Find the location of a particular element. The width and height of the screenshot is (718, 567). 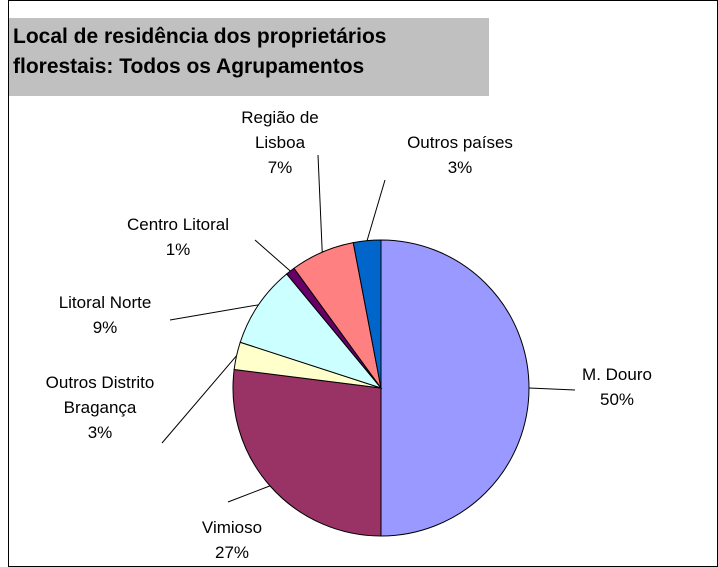

category-name: Litoral Norte is located at coordinates (105, 302).